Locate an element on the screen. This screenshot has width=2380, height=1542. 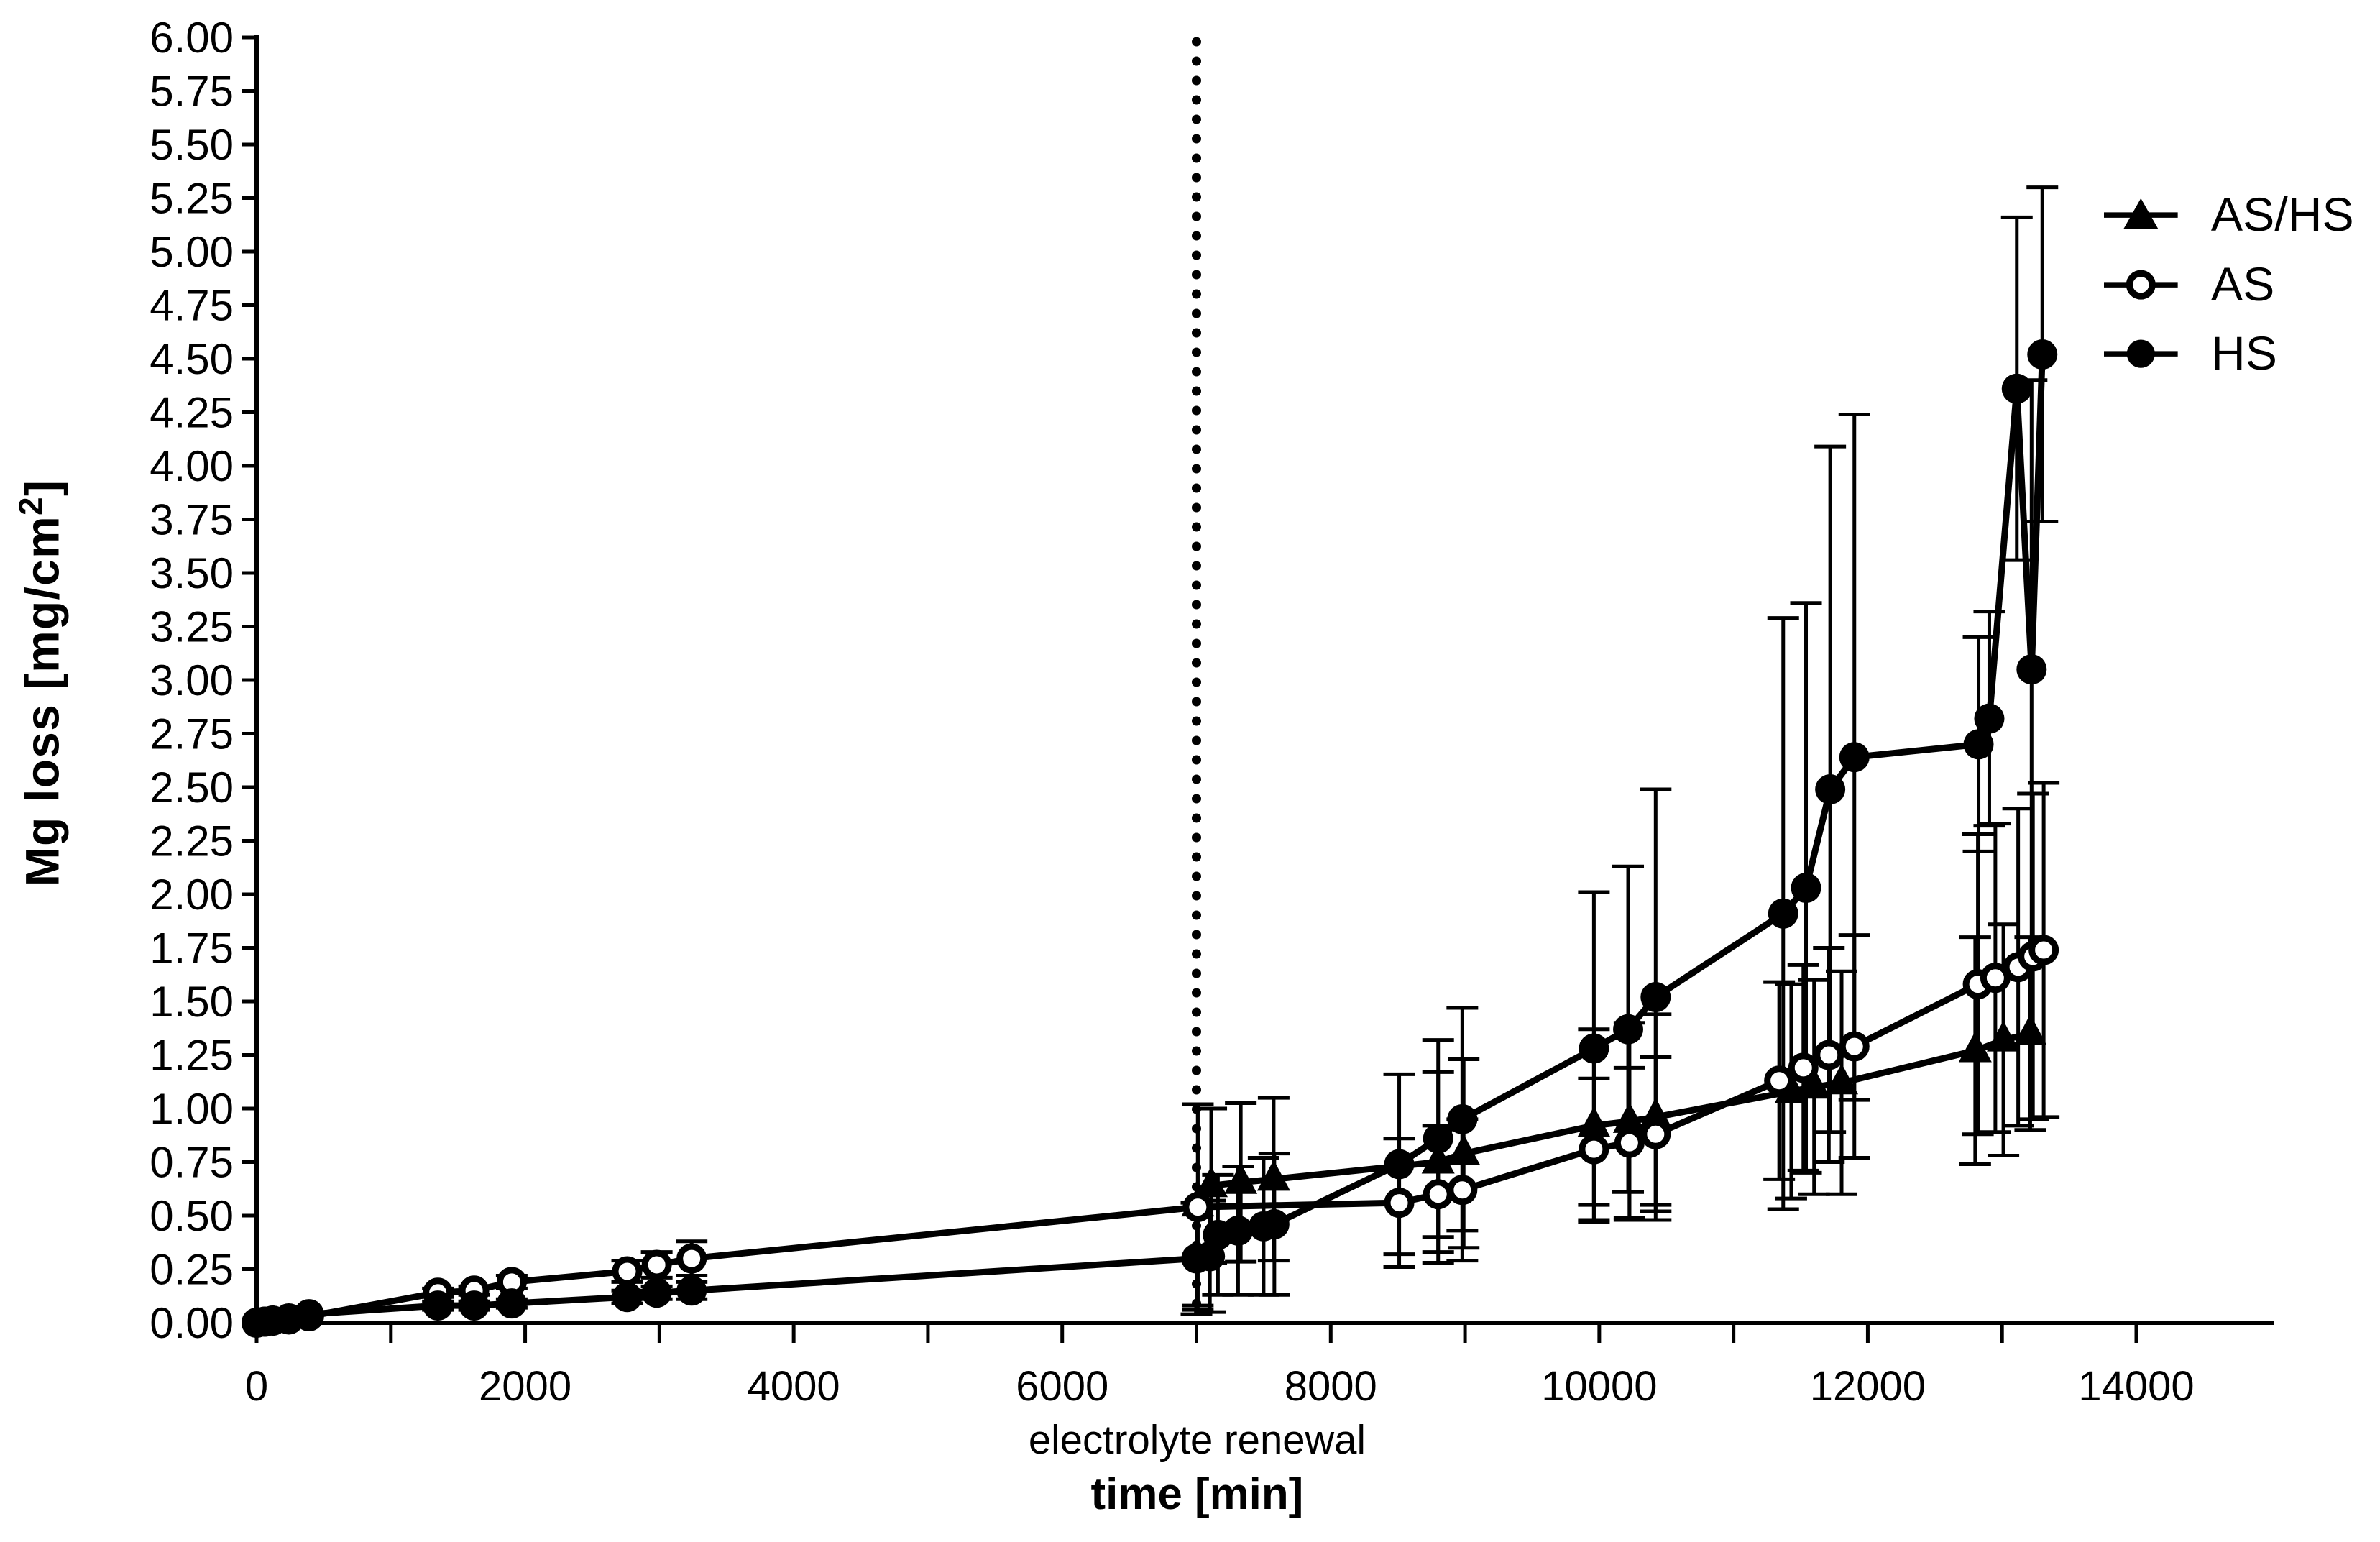
y-tick-label: 5.50 is located at coordinates (192, 145).